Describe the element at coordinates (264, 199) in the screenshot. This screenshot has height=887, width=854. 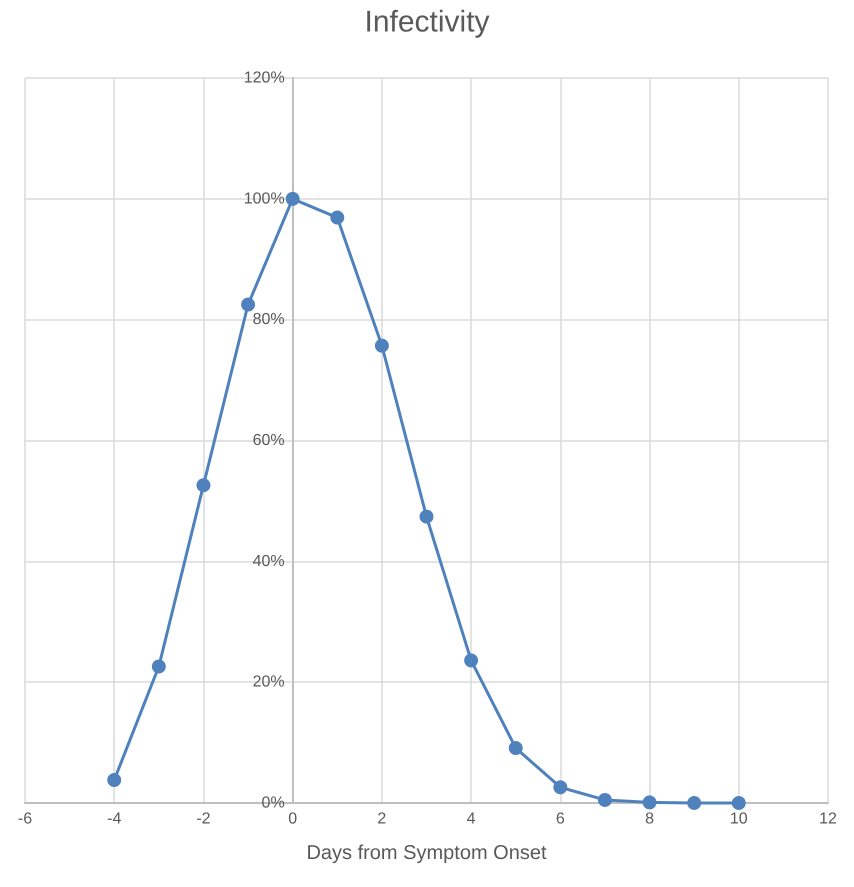
I see `y-tick-label: 100%` at that location.